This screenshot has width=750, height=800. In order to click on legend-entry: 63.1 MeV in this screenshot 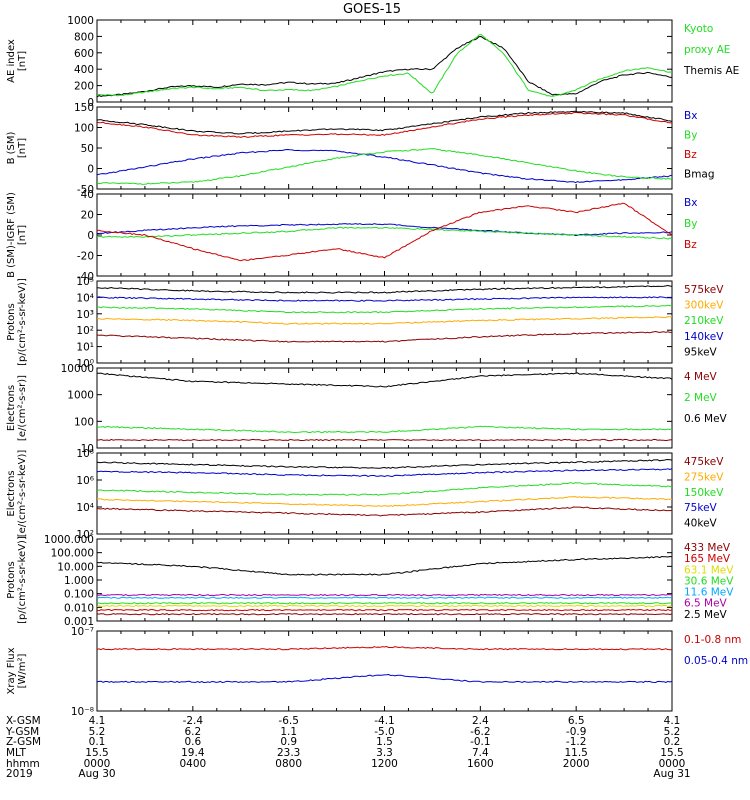, I will do `click(709, 570)`.